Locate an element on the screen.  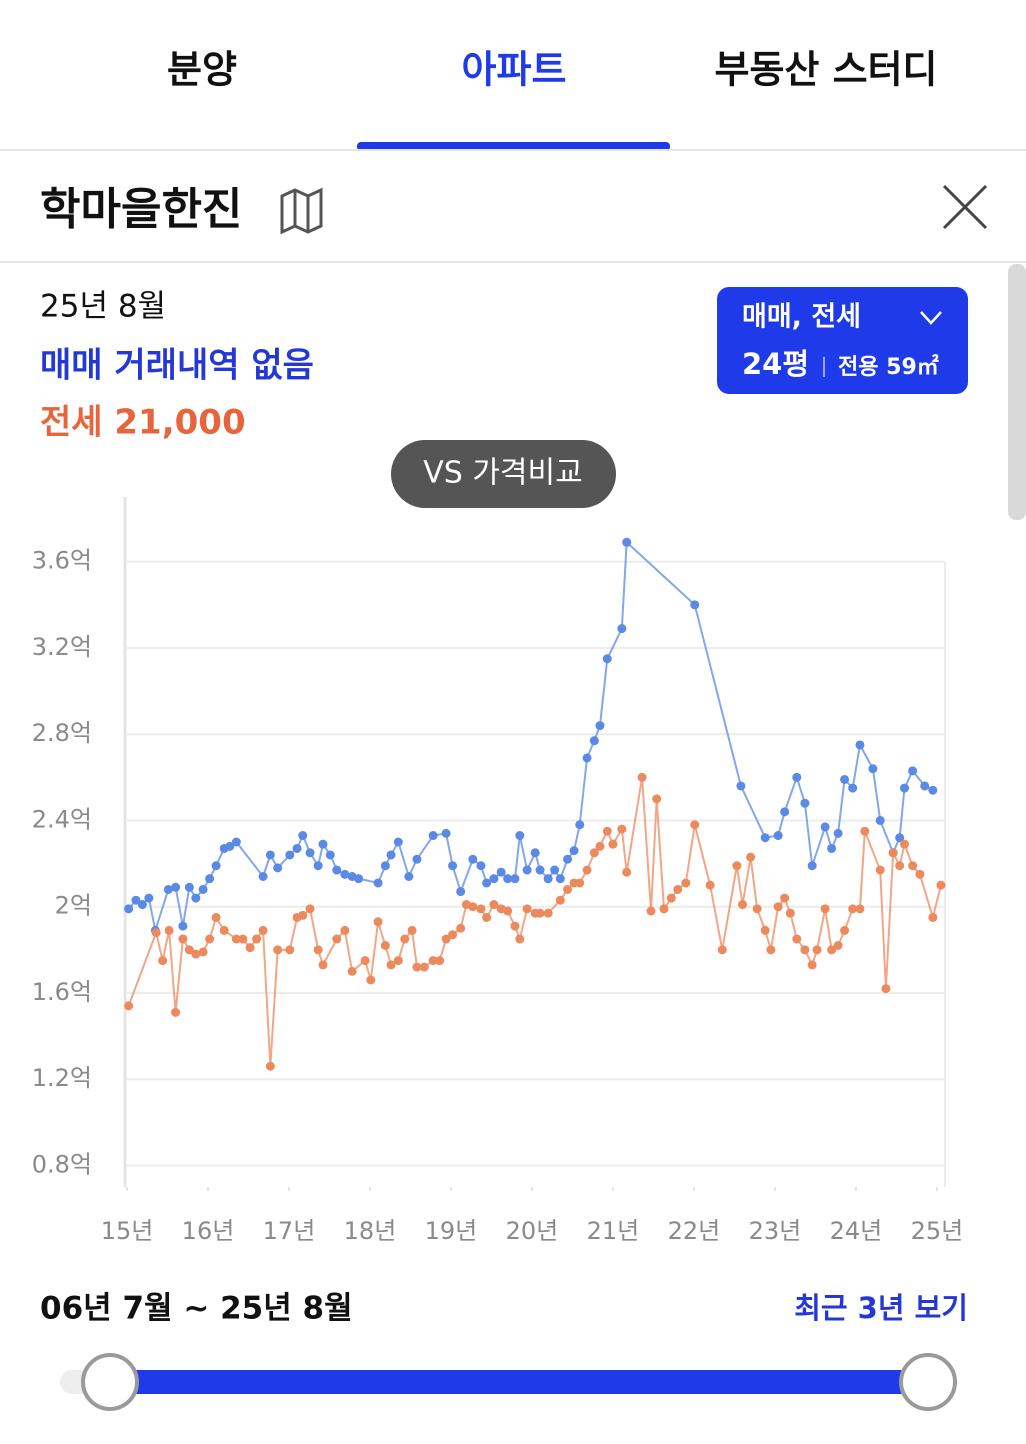
compare-button is located at coordinates (503, 474).